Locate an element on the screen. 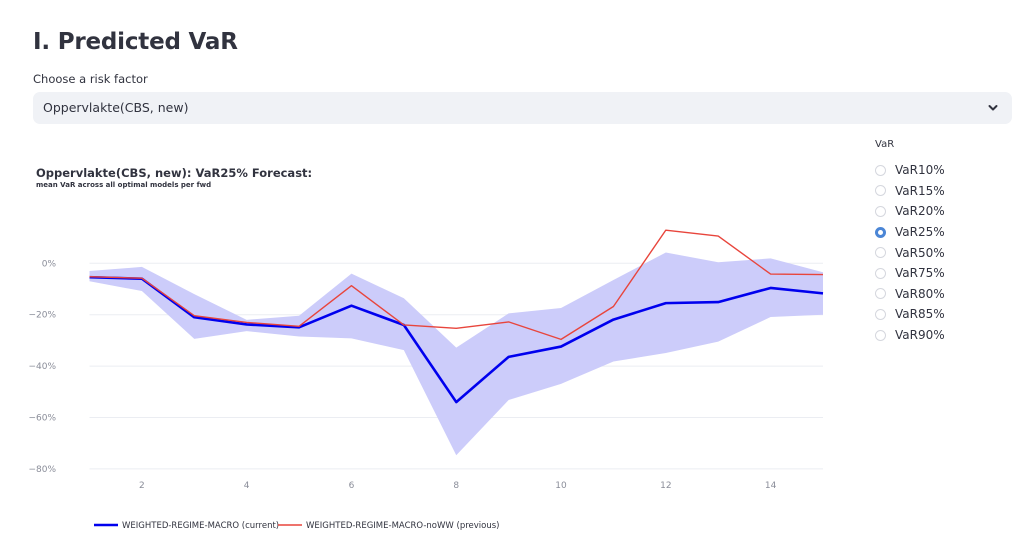 Image resolution: width=1024 pixels, height=545 pixels. y-tick-label: −40% is located at coordinates (42, 367).